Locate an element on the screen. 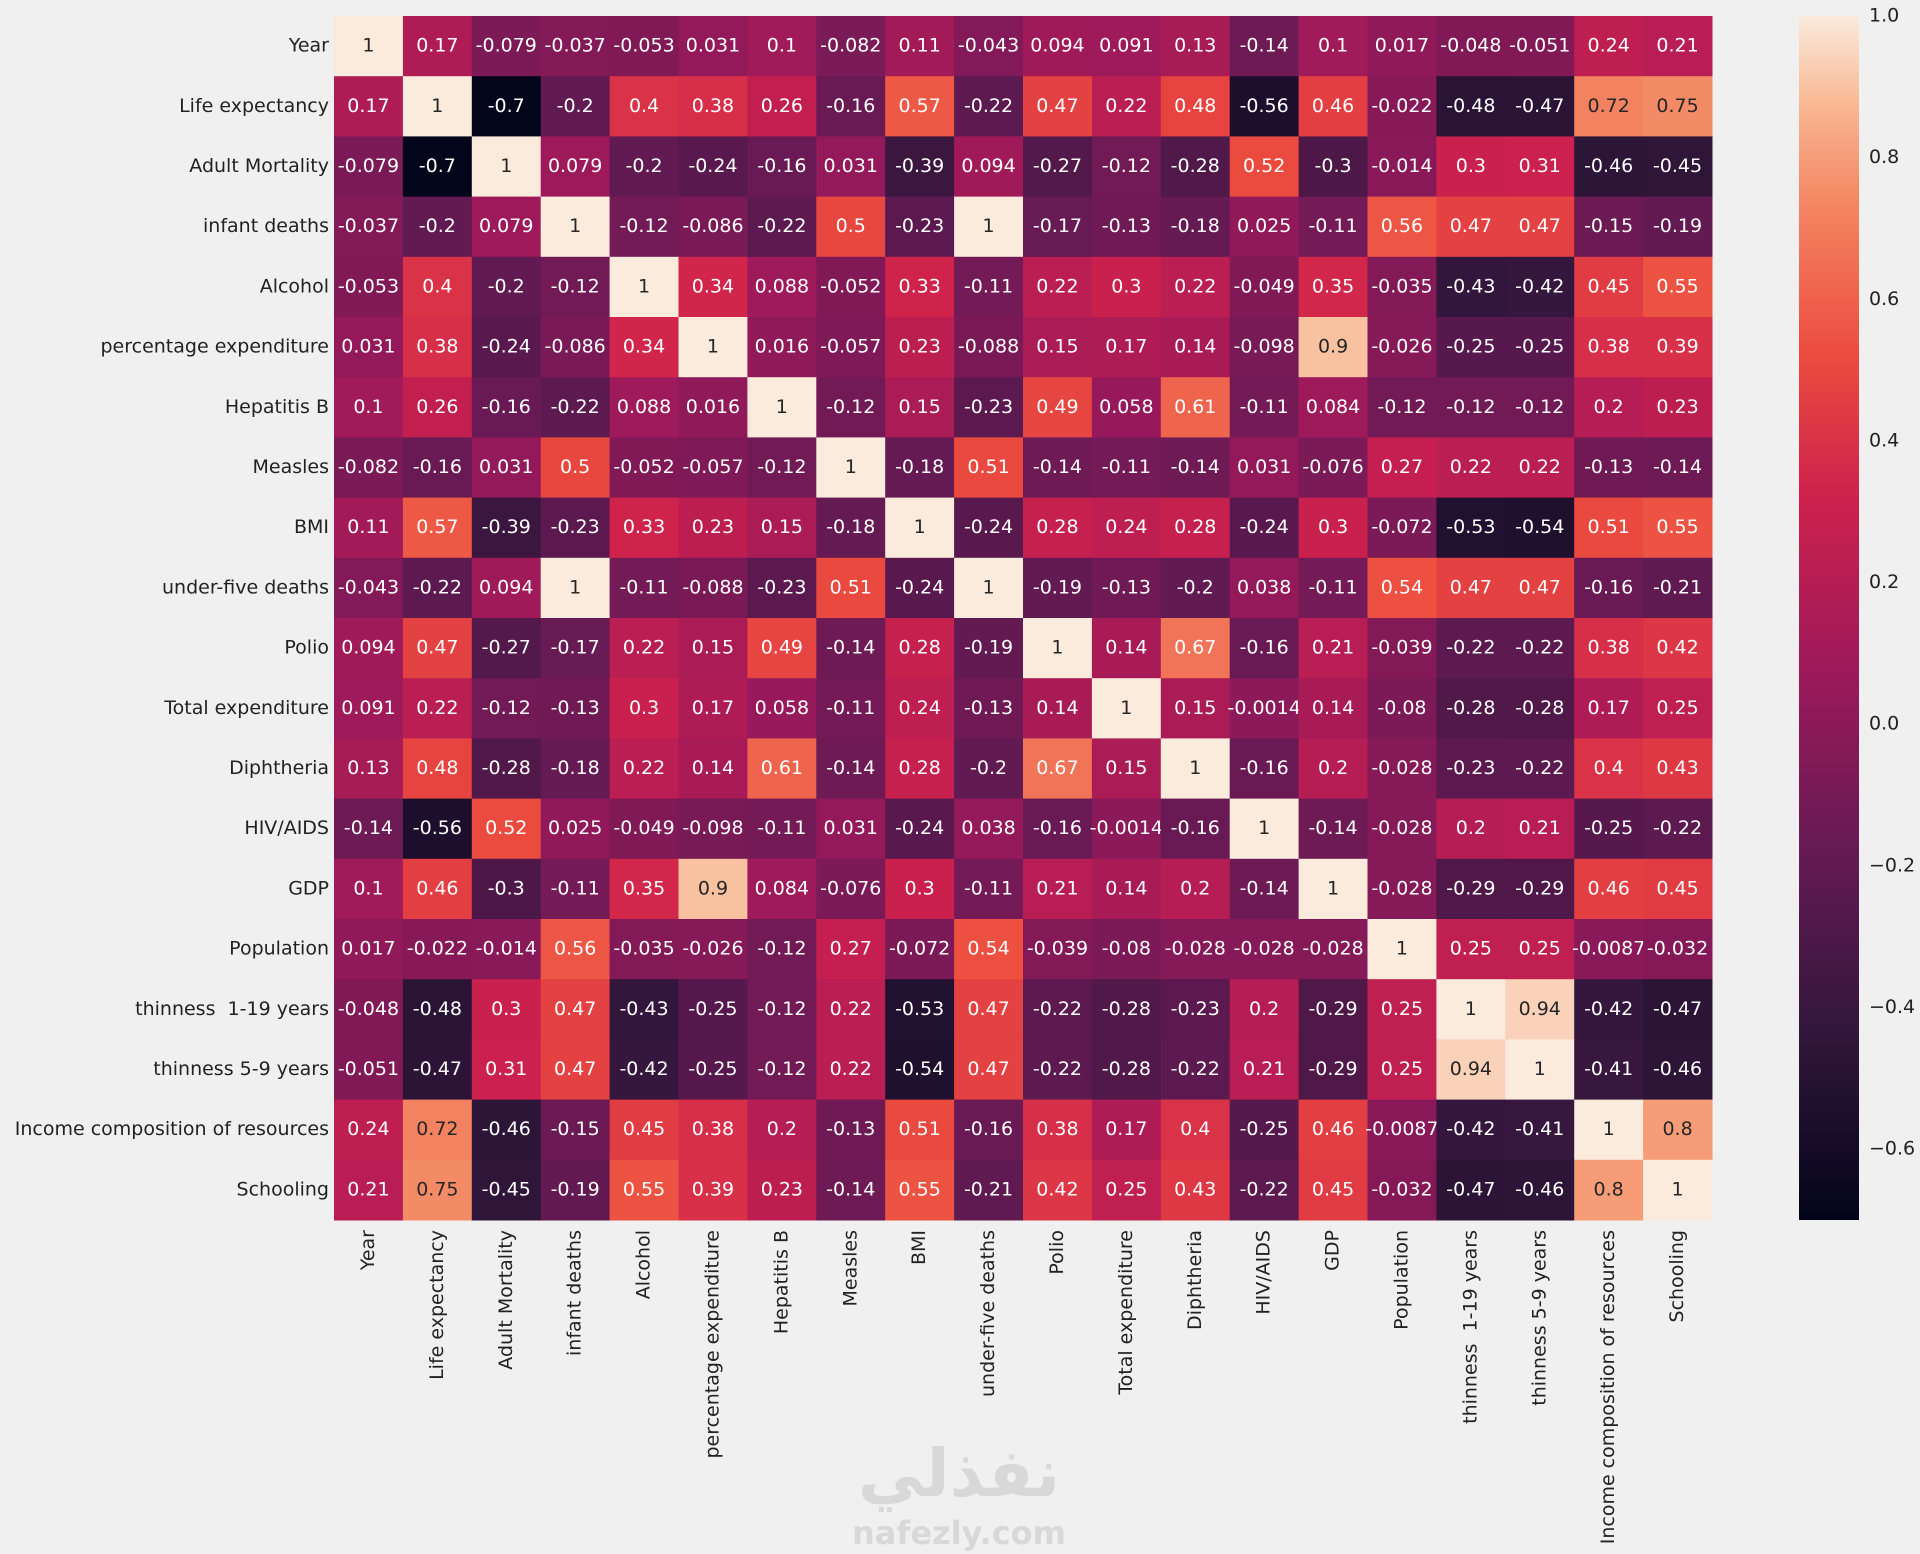 The width and height of the screenshot is (1920, 1554). cell-label: -0.15 is located at coordinates (575, 1129).